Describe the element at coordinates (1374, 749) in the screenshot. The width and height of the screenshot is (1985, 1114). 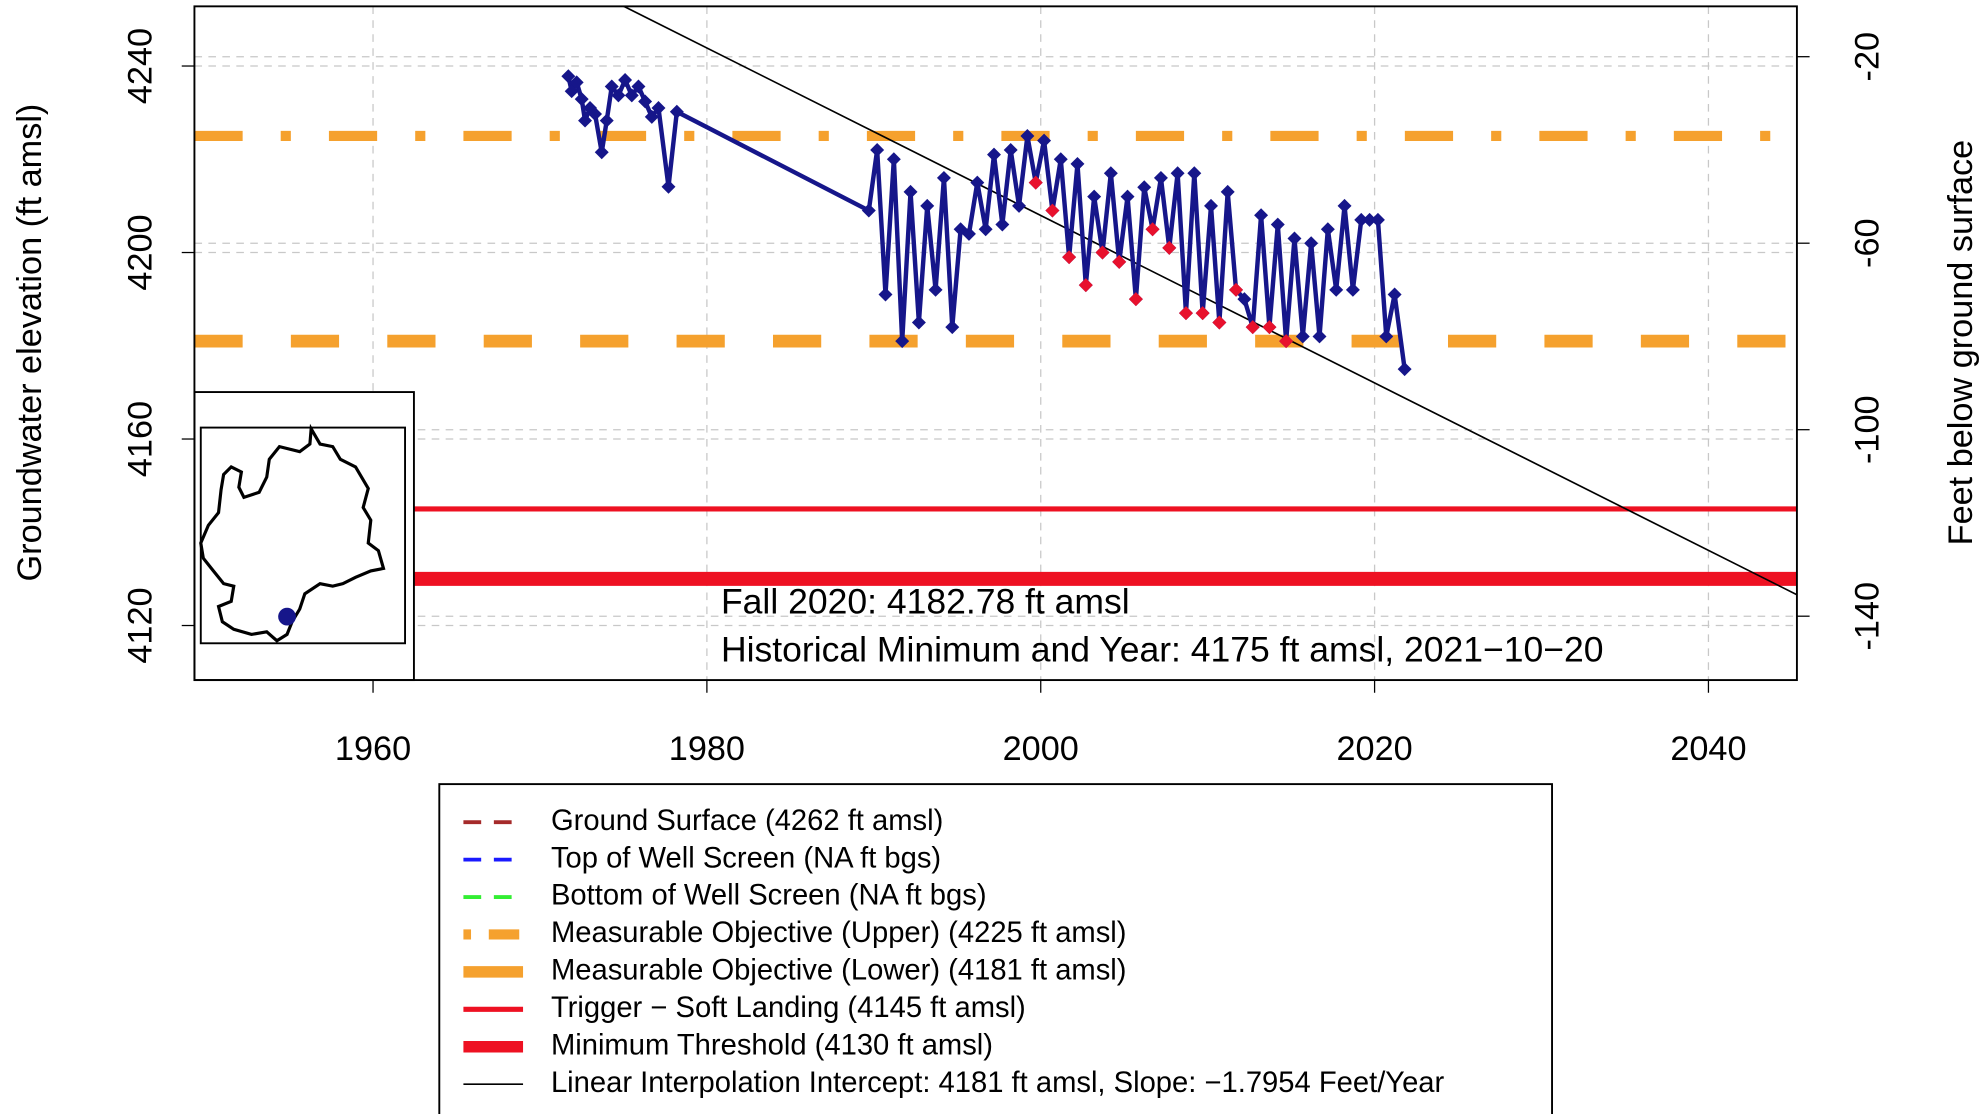
I see `x-tick-label: 2020` at that location.